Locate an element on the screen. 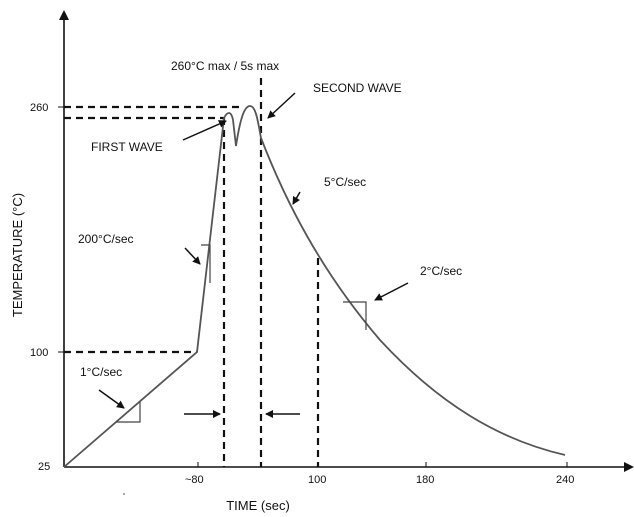  x-tick-label-100: 100 is located at coordinates (317, 480).